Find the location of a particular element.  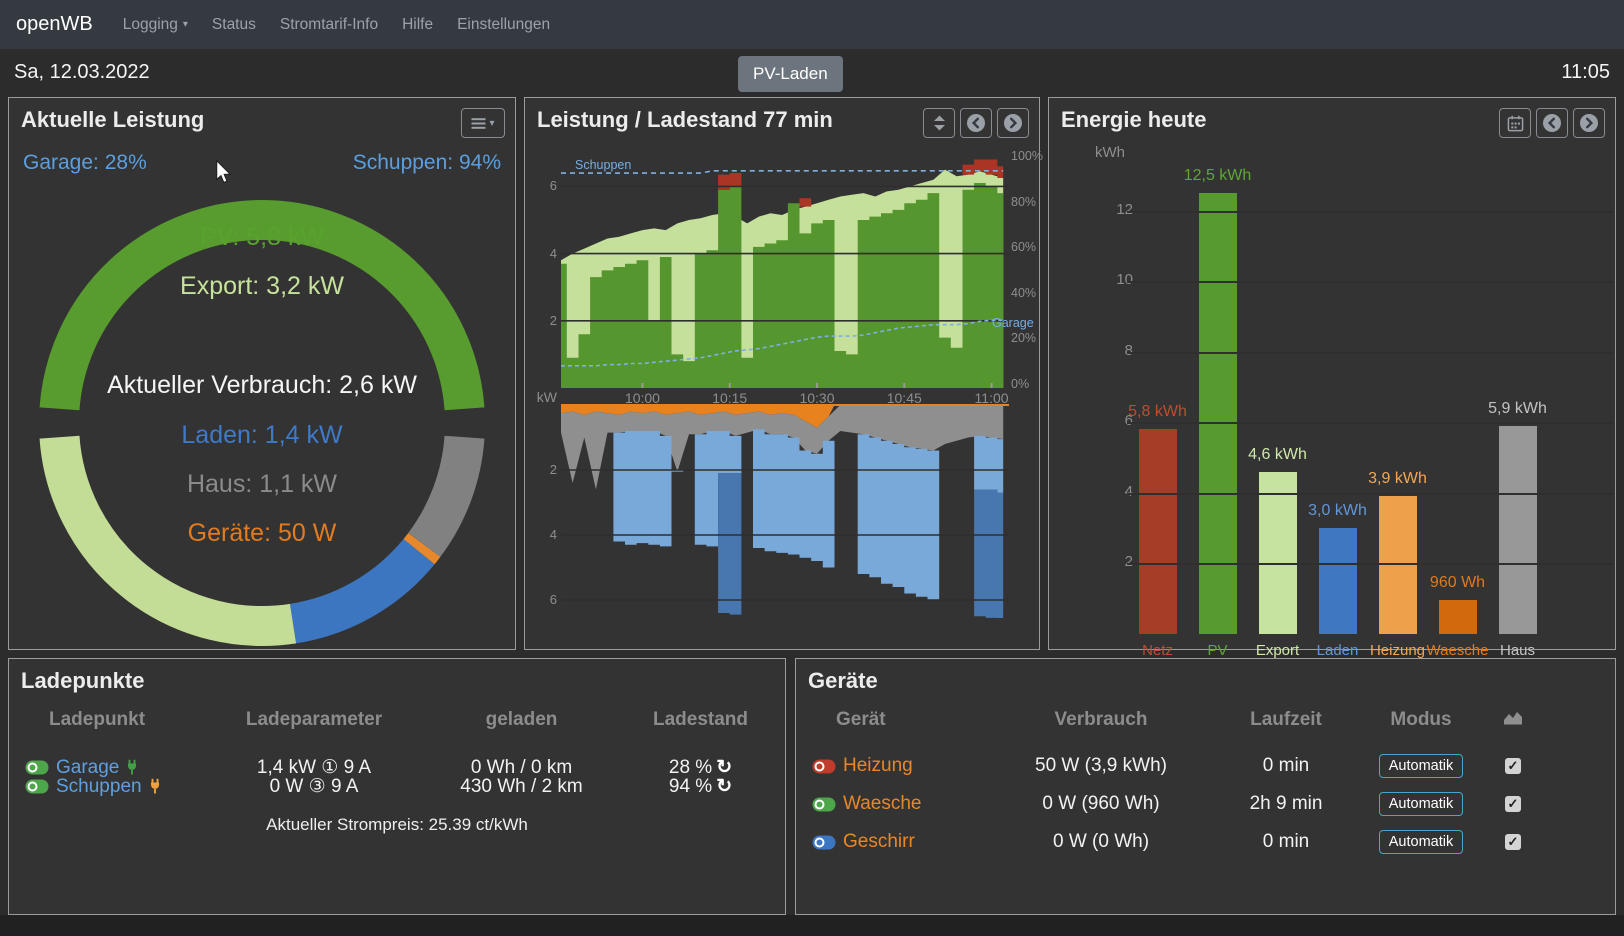

bar-category-label: Laden is located at coordinates (1337, 650).